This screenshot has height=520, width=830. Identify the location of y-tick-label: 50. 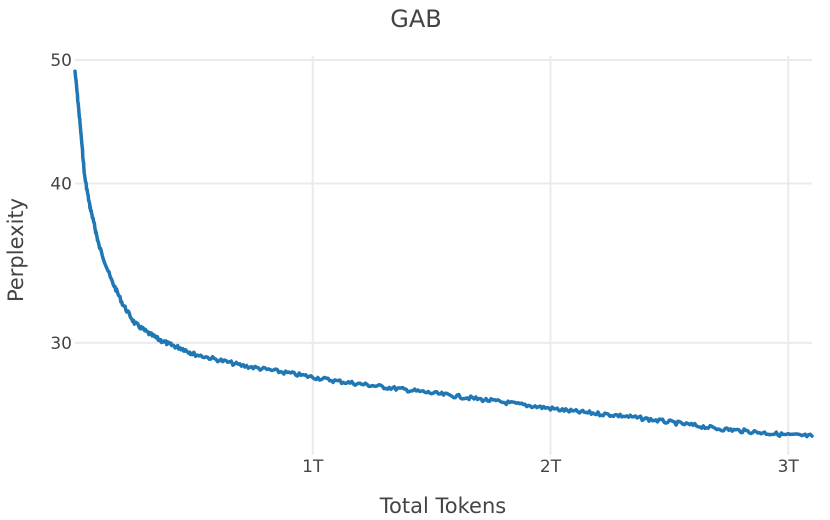
(61, 61).